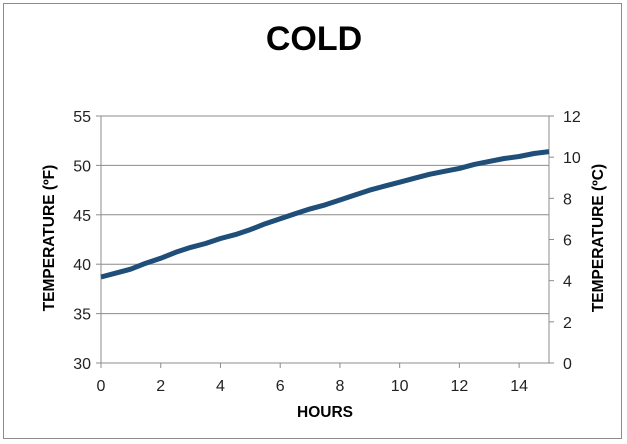 This screenshot has height=444, width=627. I want to click on y-tick-label: 55, so click(82, 117).